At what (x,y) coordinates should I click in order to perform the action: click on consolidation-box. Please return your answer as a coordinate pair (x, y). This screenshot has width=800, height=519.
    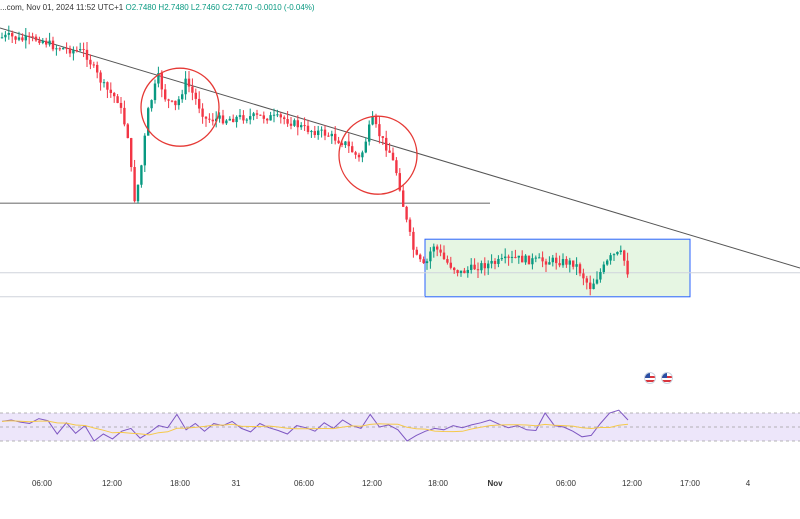
    Looking at the image, I should click on (557, 268).